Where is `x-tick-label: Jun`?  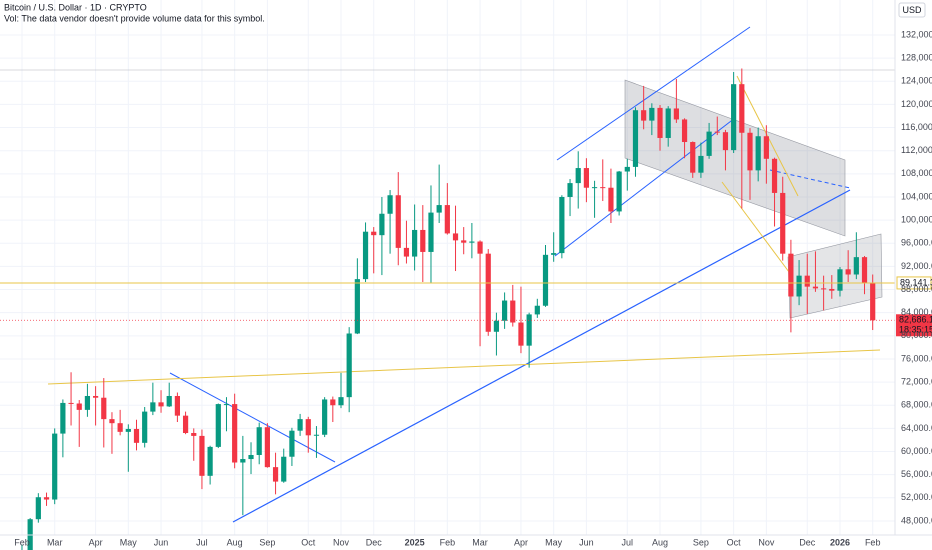 x-tick-label: Jun is located at coordinates (586, 542).